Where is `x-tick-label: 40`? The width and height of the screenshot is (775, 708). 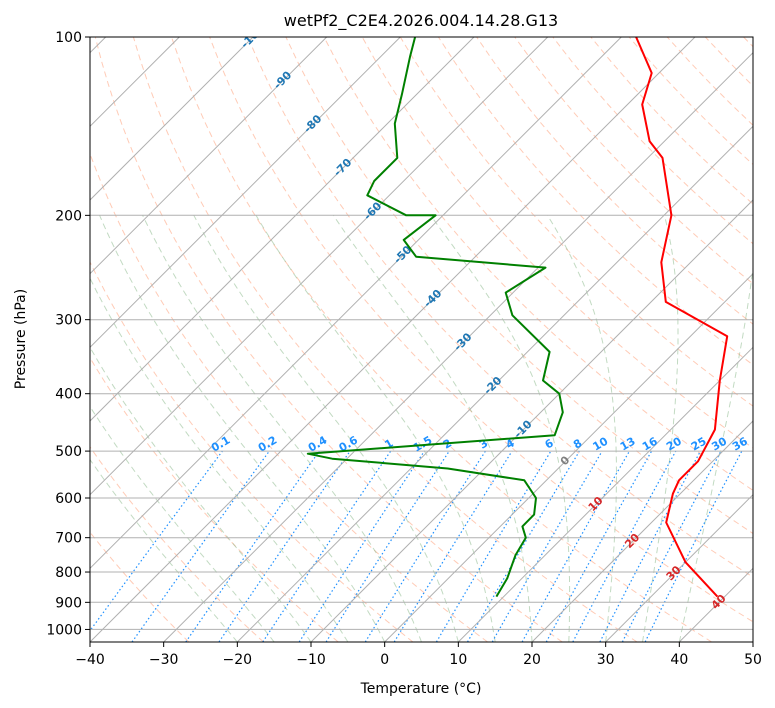 x-tick-label: 40 is located at coordinates (679, 660).